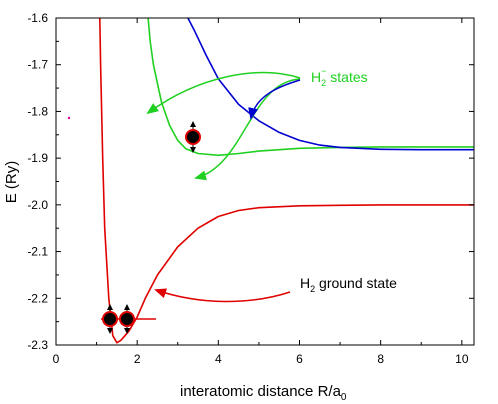 Image resolution: width=498 pixels, height=404 pixels. Describe the element at coordinates (261, 391) in the screenshot. I see `x-axis-title-main: interatomic distance R/a` at that location.